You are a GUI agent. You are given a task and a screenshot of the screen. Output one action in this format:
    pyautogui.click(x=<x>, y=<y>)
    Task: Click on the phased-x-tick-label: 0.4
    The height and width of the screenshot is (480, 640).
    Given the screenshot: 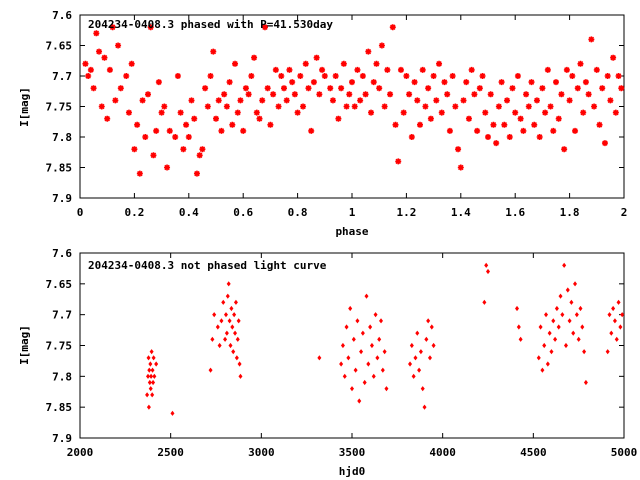 What is the action you would take?
    pyautogui.click(x=189, y=212)
    